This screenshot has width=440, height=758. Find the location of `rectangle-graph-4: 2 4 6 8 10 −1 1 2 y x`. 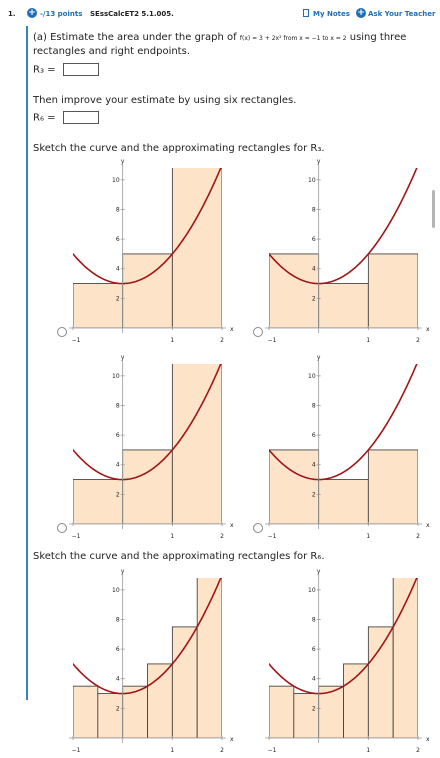

rectangle-graph-4: 2 4 6 8 10 −1 1 2 y x is located at coordinates (347, 447).